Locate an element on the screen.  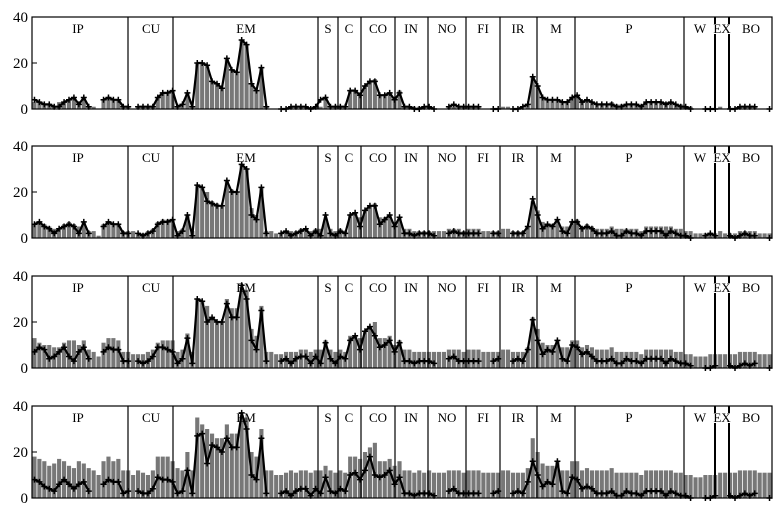
segment-label: IN is located at coordinates (411, 287).